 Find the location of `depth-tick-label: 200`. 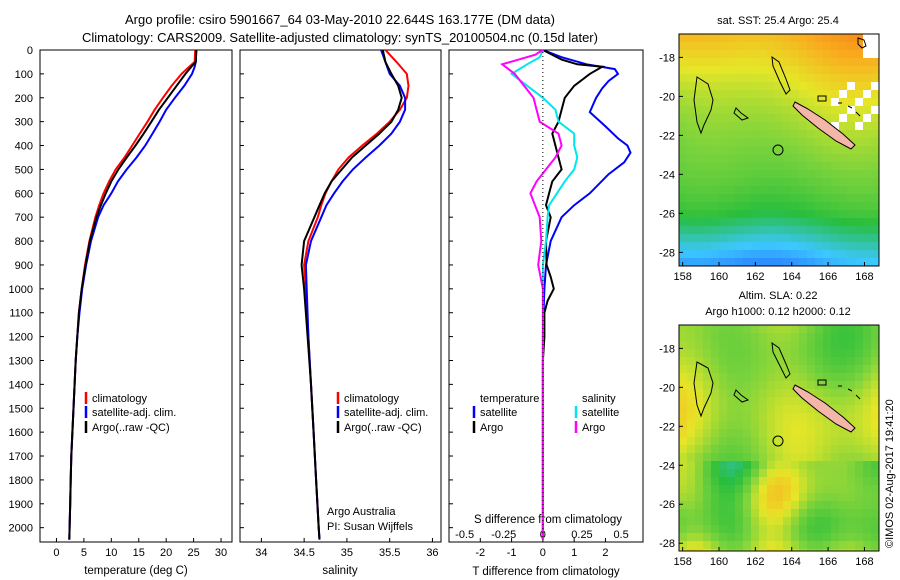

depth-tick-label: 200 is located at coordinates (24, 99).